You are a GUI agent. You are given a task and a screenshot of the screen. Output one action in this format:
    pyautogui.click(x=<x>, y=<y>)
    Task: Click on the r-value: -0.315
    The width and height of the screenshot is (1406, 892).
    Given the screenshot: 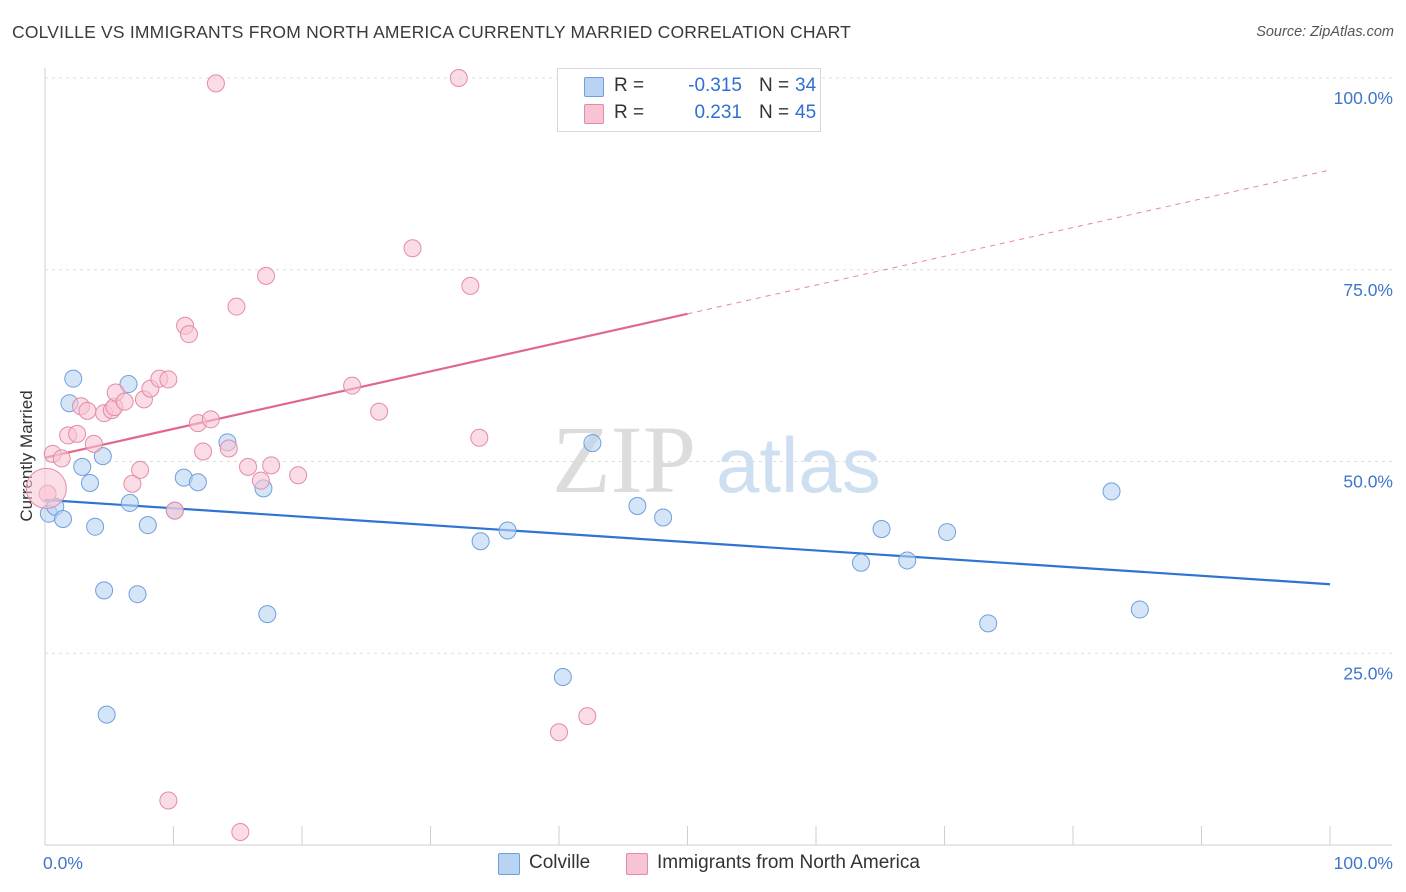 What is the action you would take?
    pyautogui.click(x=715, y=85)
    